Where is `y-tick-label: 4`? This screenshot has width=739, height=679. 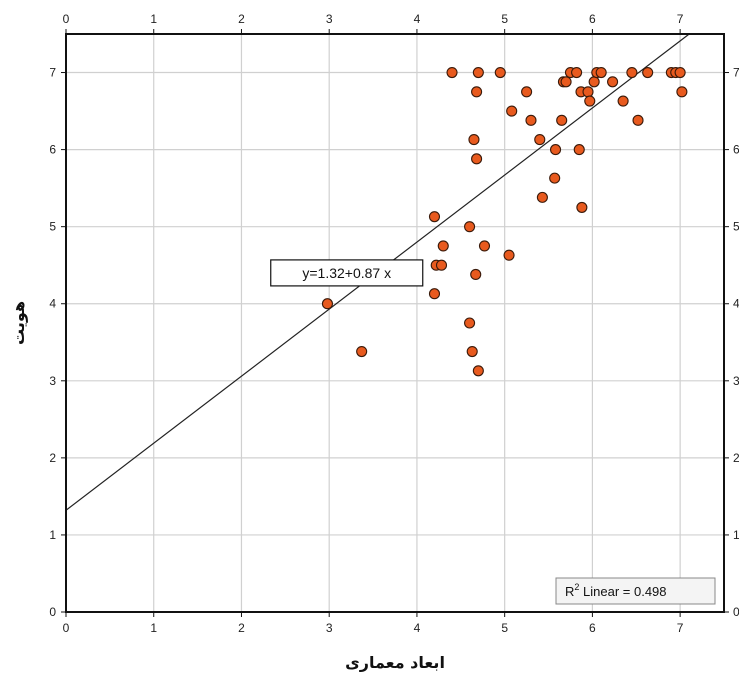 y-tick-label: 4 is located at coordinates (52, 304).